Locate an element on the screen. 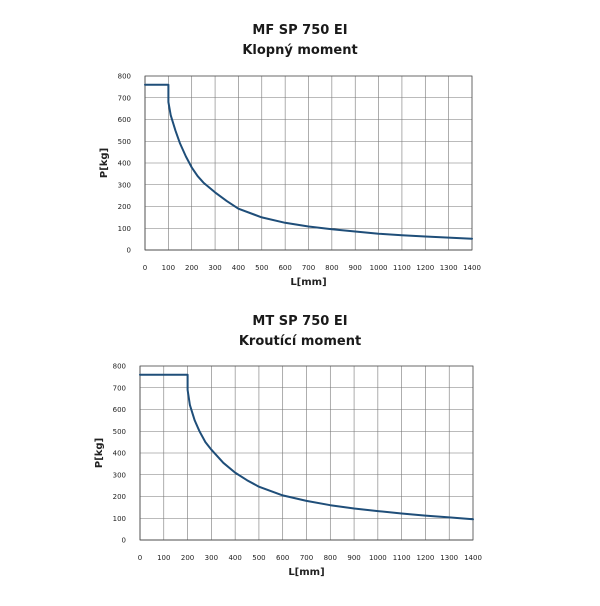  chart2-xtick-label: 100 is located at coordinates (163, 558).